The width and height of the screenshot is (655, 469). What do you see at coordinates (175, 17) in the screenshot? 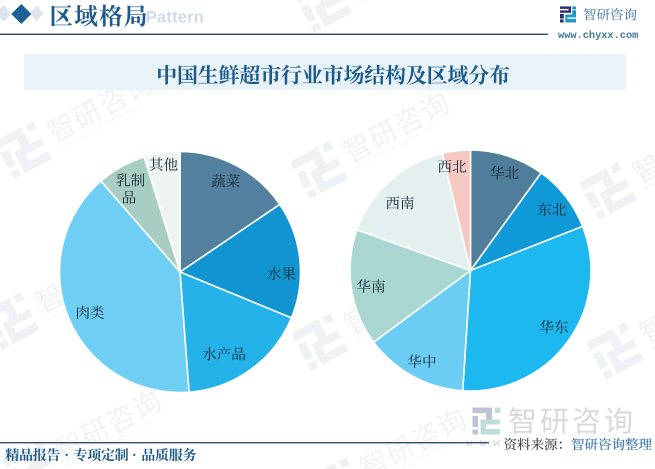
I see `svg-text: Pattern` at bounding box center [175, 17].